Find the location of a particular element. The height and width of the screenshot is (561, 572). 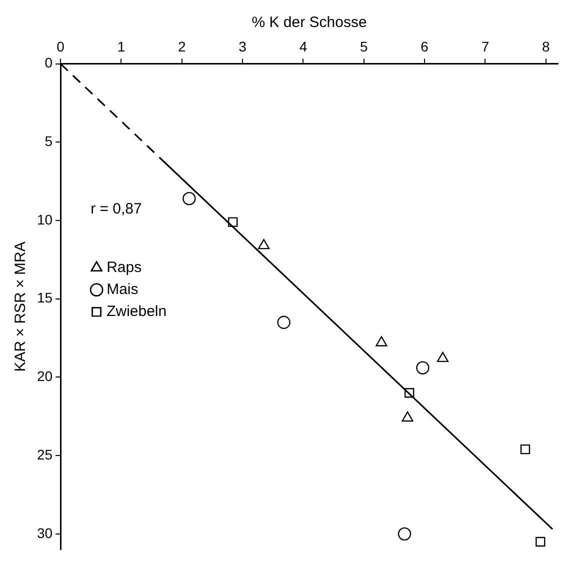

x-tick-label: 6 is located at coordinates (424, 46).